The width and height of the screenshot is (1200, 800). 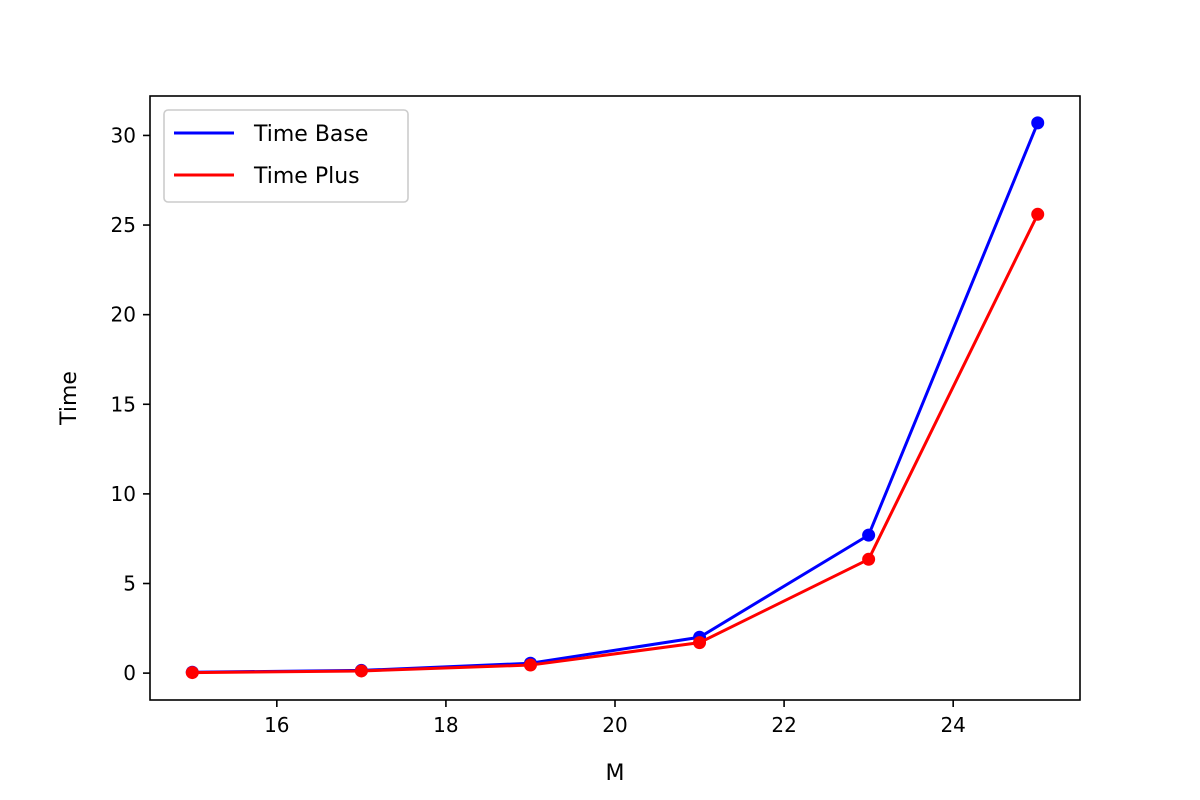 I want to click on x-tick-label: 18, so click(x=445, y=725).